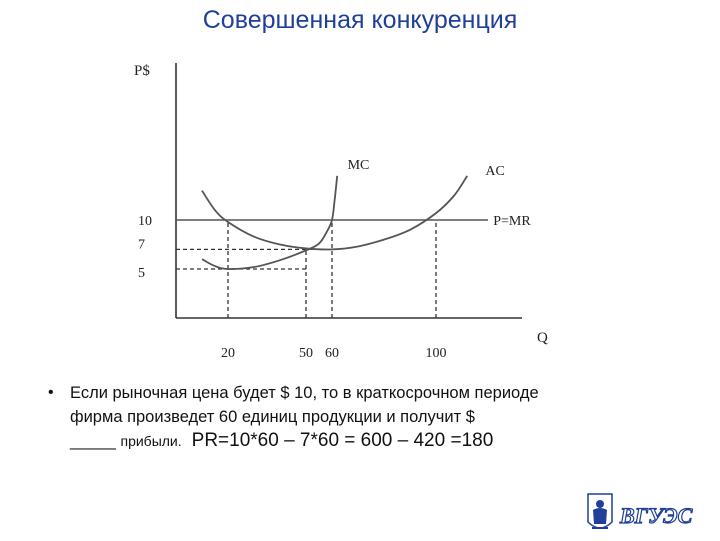 This screenshot has height=541, width=720. Describe the element at coordinates (142, 71) in the screenshot. I see `y-axis-label: P$` at that location.